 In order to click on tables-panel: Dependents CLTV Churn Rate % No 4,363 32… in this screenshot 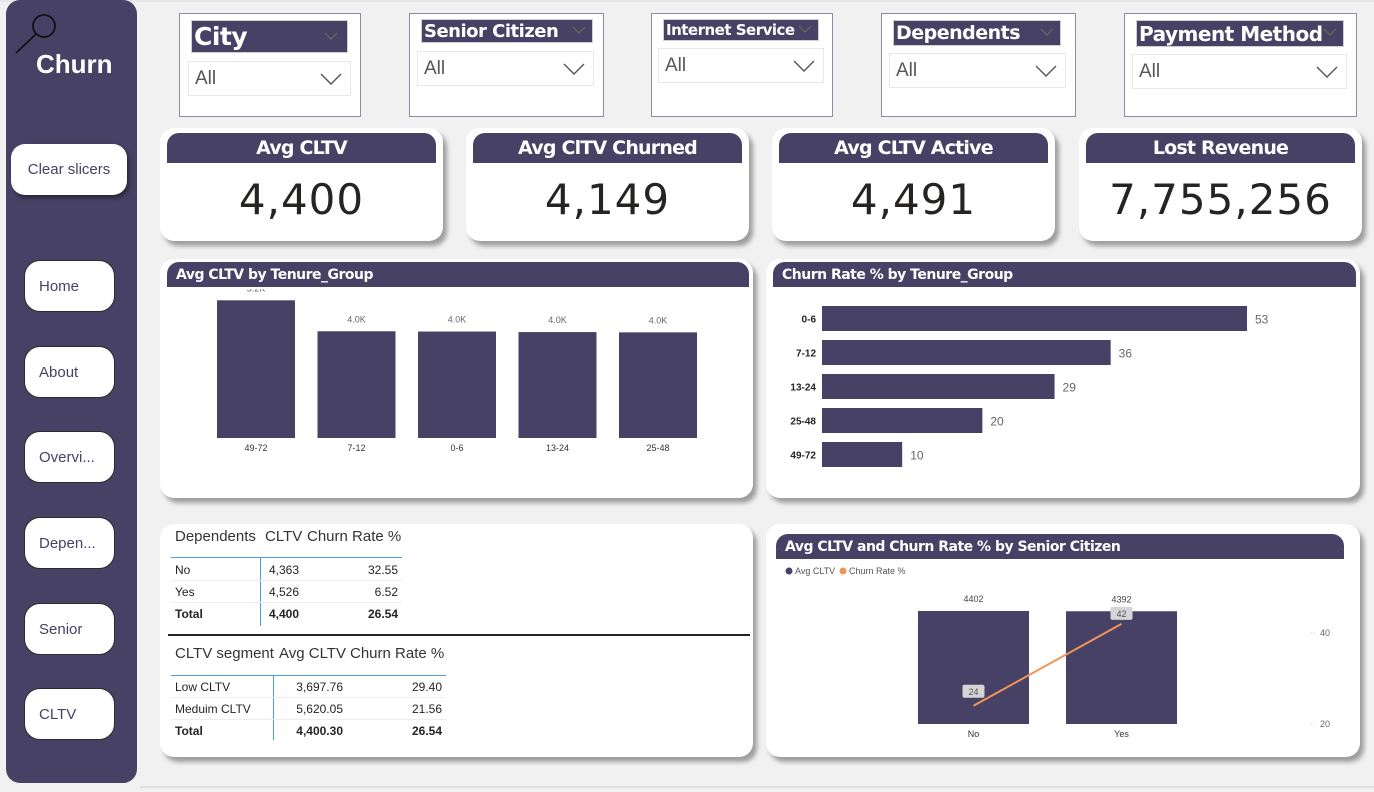, I will do `click(456, 640)`.